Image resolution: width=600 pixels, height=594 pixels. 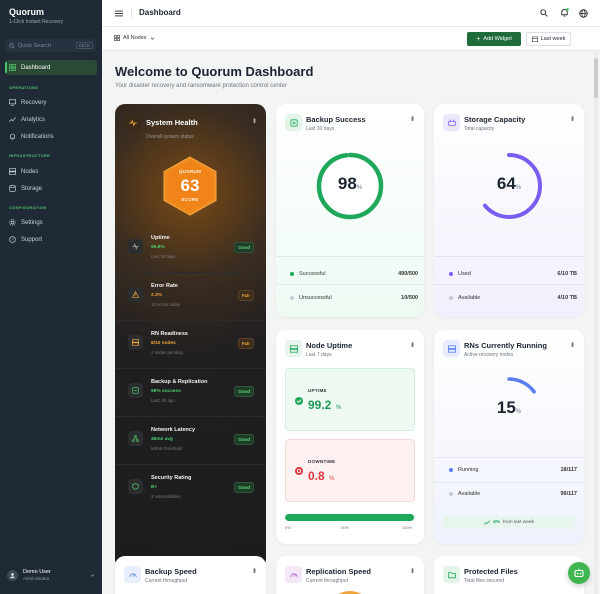 What do you see at coordinates (408, 274) in the screenshot?
I see `legend-value: 490/500` at bounding box center [408, 274].